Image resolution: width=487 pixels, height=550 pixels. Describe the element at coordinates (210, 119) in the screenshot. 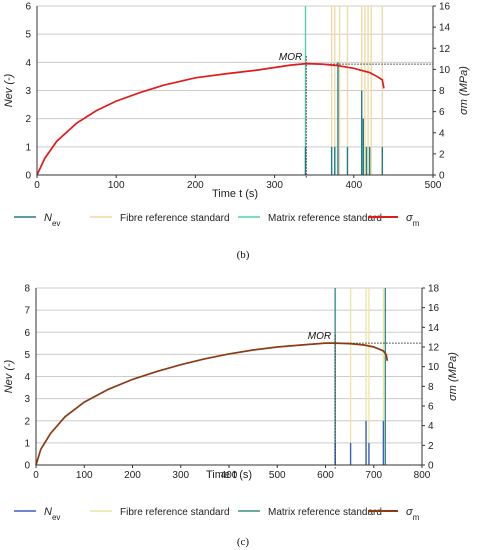

I see `sigma-series-line` at that location.